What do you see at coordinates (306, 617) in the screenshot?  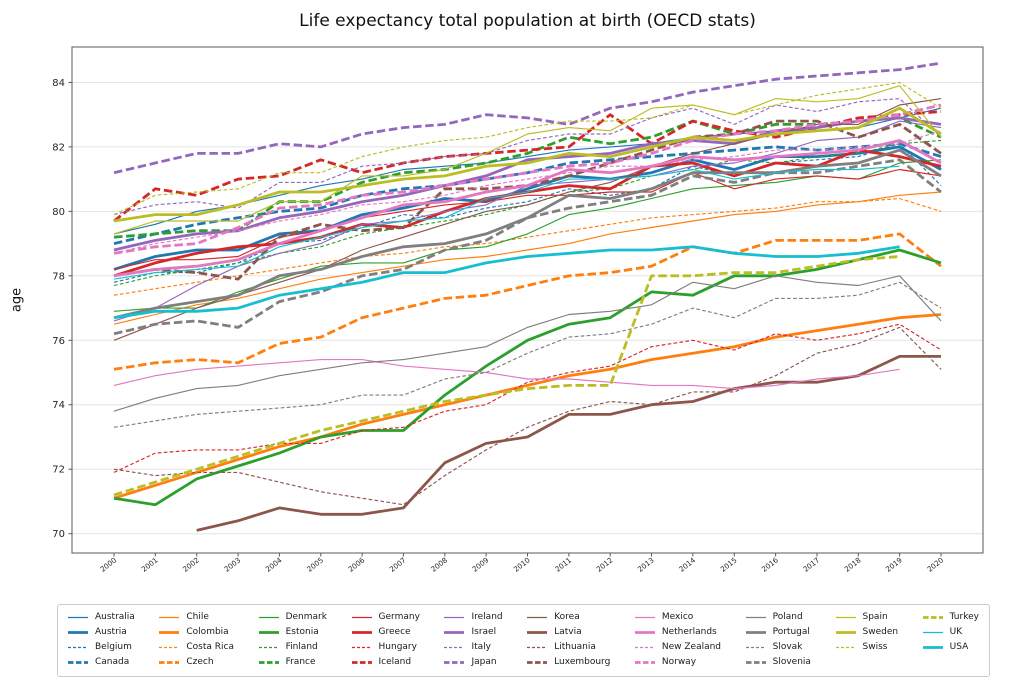 I see `legend-label: Denmark` at bounding box center [306, 617].